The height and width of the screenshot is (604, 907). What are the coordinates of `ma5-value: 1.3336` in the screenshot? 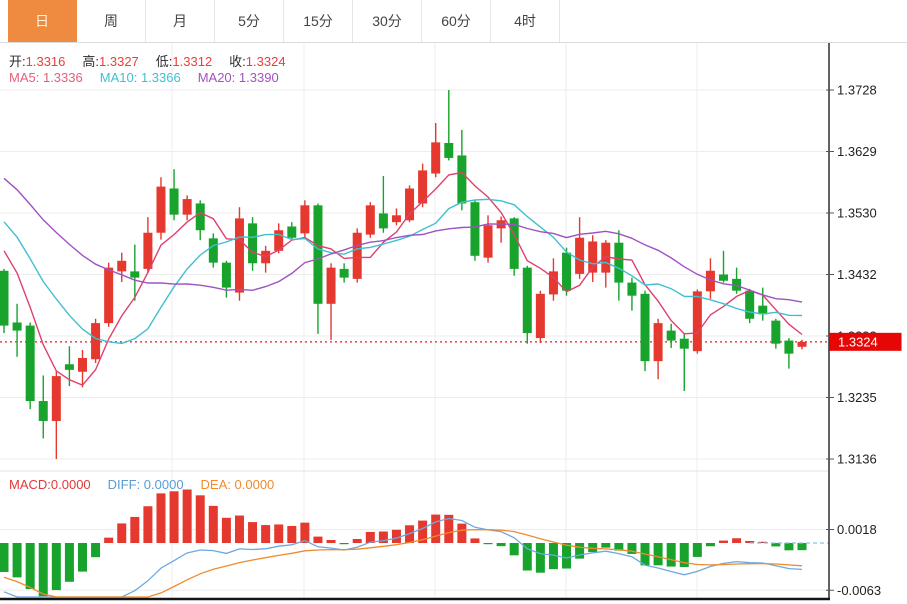 It's located at (62, 77).